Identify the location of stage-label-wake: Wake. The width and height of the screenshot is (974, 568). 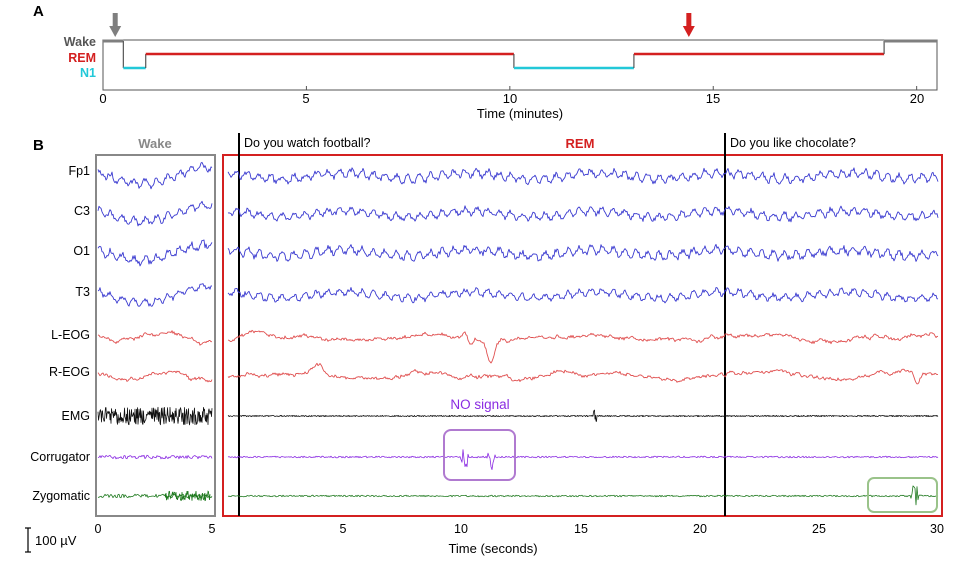
(80, 42).